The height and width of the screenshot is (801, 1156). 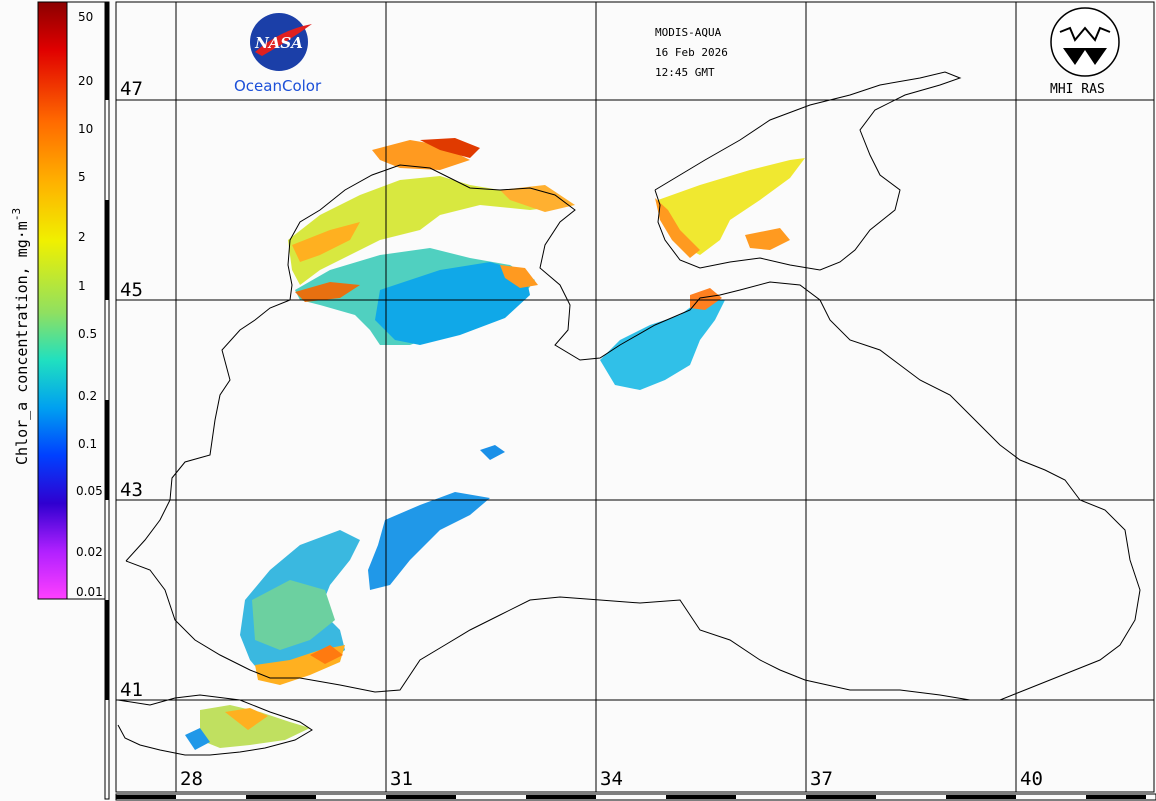 I want to click on date-label: 16 Feb 2026, so click(x=691, y=52).